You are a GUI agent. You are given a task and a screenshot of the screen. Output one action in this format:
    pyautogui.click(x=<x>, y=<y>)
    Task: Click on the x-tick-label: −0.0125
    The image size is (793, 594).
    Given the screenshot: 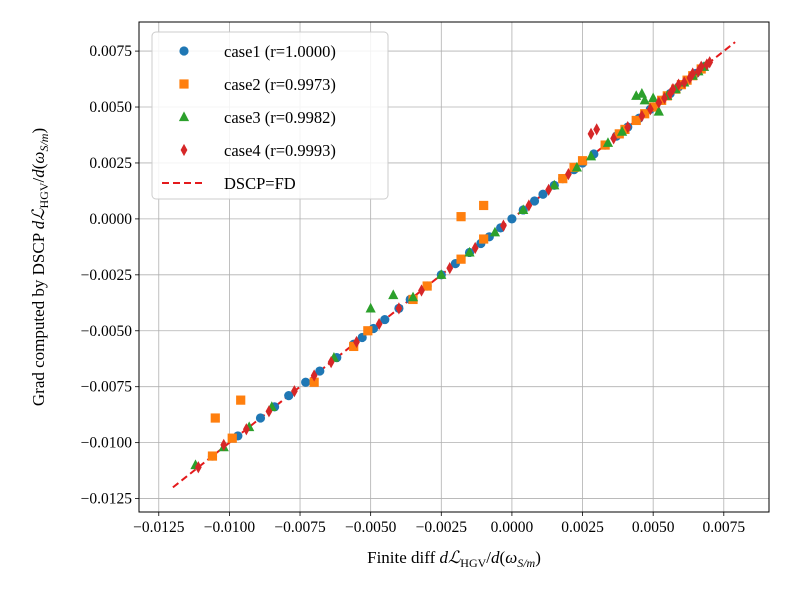 What is the action you would take?
    pyautogui.click(x=159, y=527)
    